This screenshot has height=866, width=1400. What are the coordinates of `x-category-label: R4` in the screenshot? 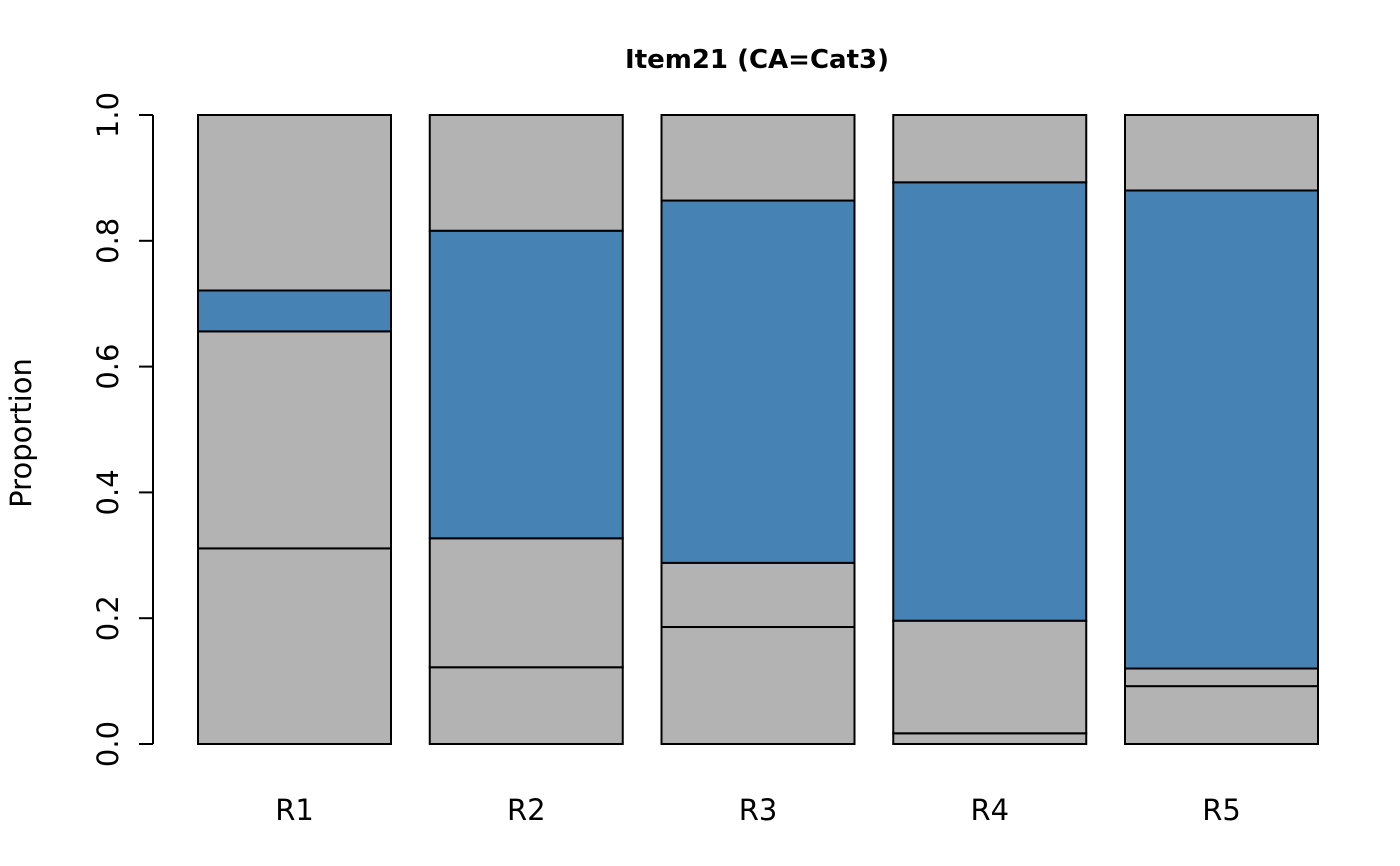 It's located at (989, 810).